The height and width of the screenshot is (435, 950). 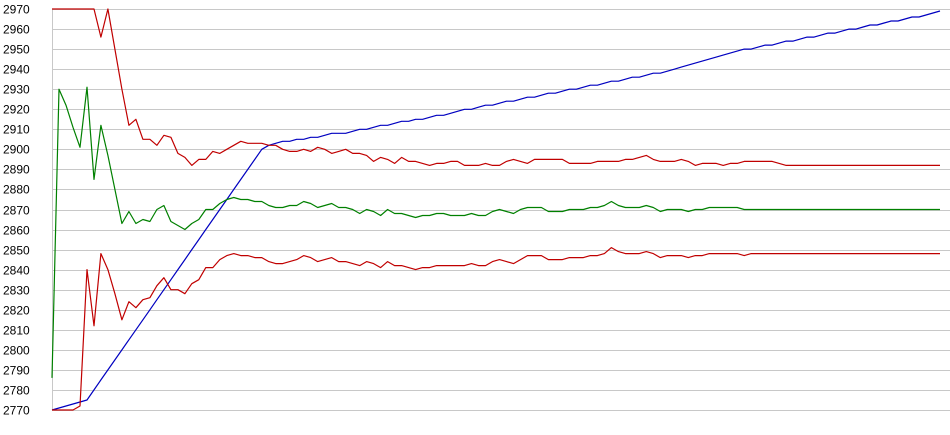 I want to click on y-tick-label: 2770, so click(x=16, y=411).